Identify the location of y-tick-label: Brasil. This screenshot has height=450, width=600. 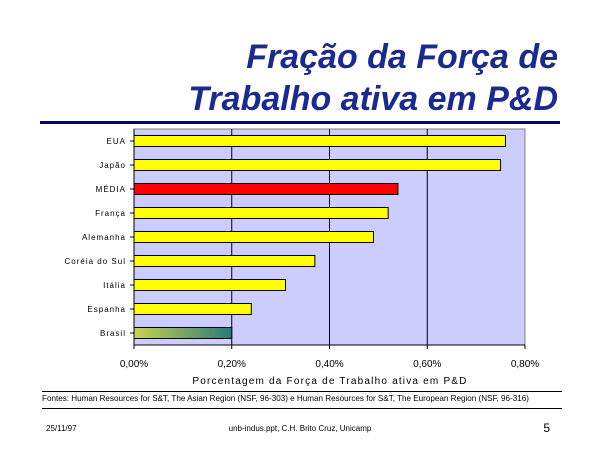
(113, 333).